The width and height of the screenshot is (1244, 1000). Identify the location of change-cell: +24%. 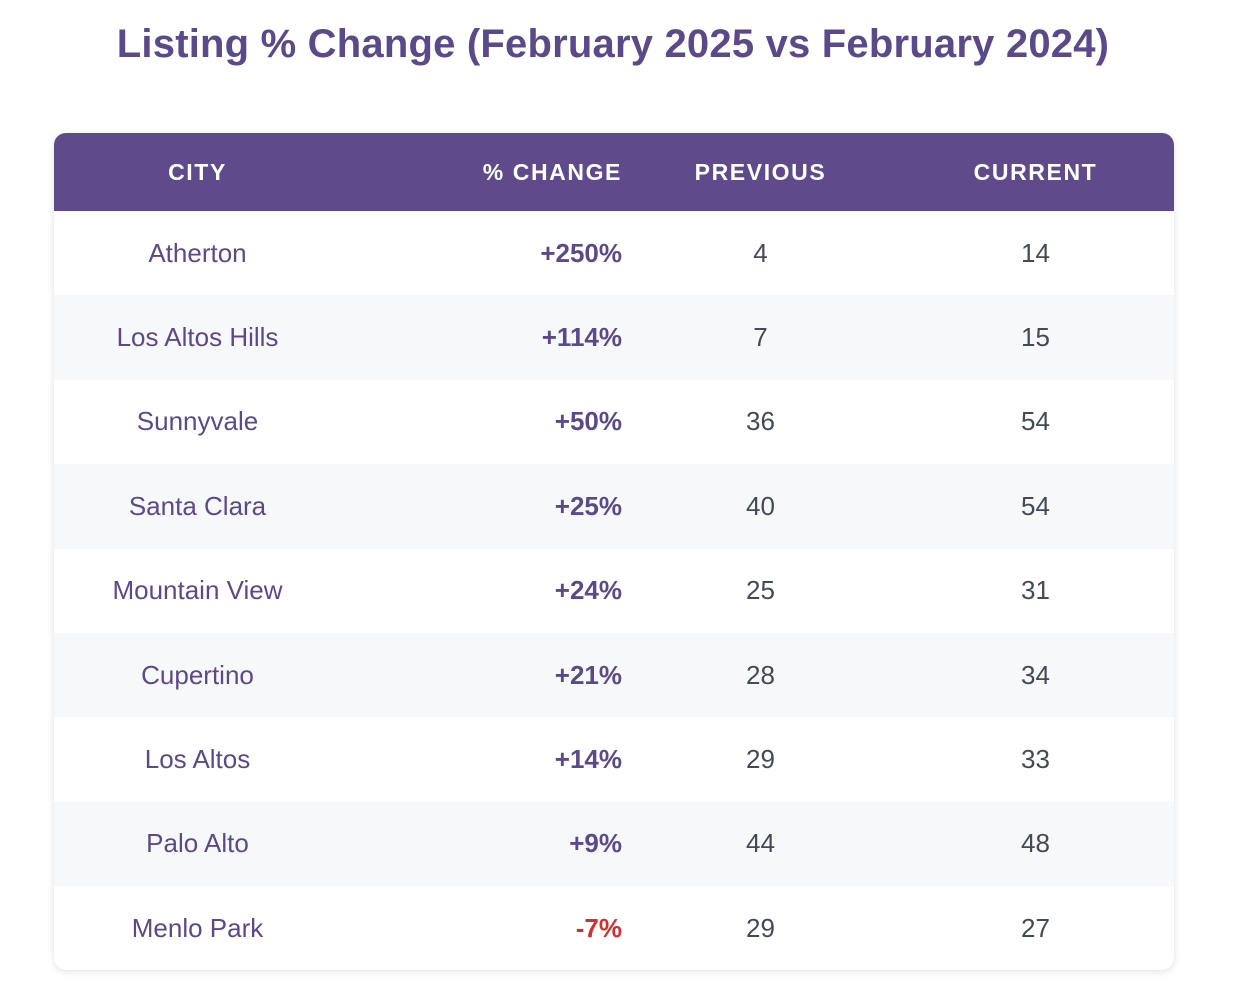
(588, 590).